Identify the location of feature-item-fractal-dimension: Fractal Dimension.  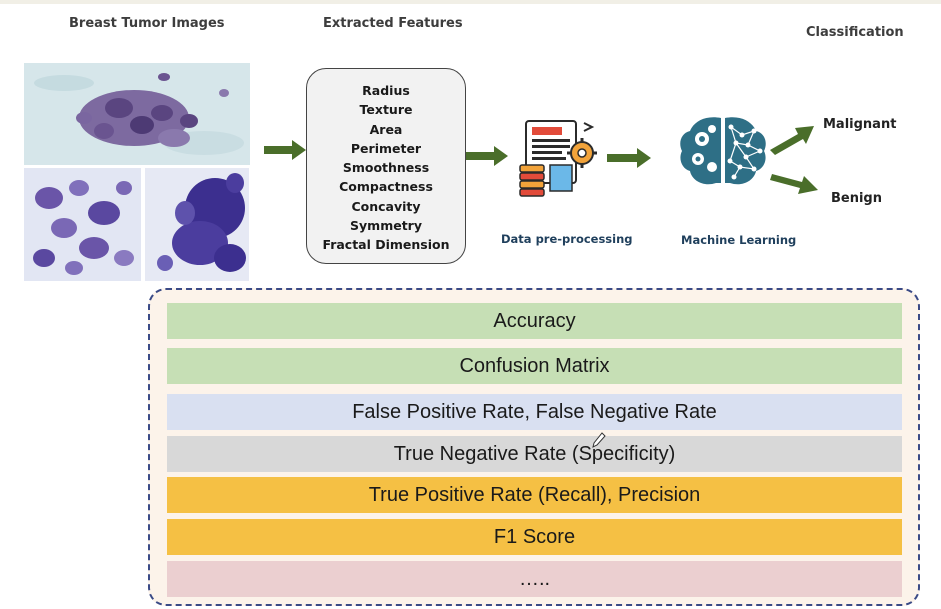
(386, 245).